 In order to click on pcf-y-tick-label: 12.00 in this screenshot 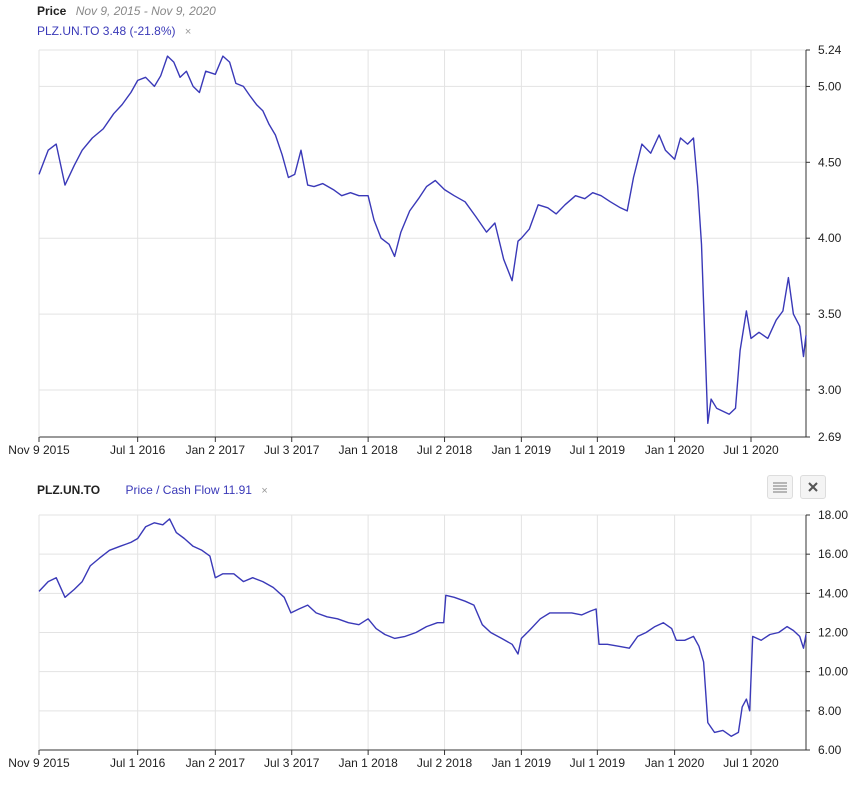, I will do `click(833, 633)`.